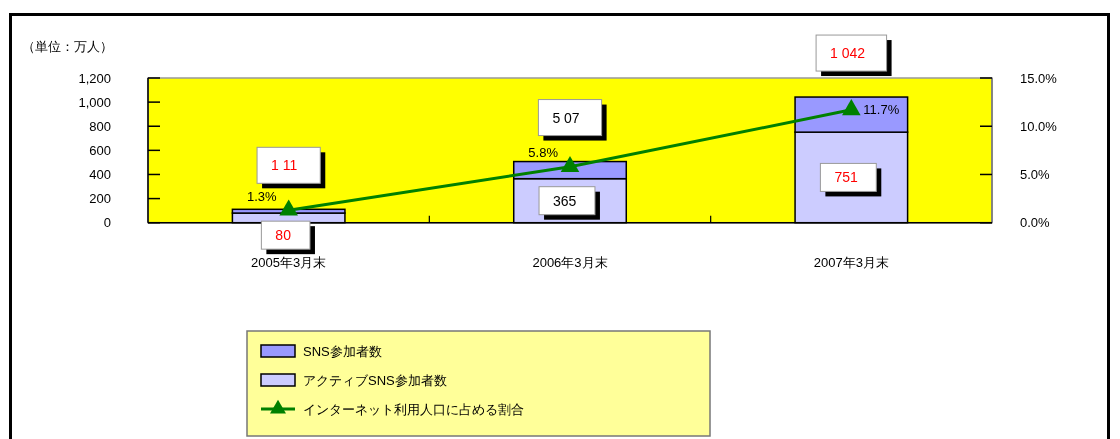  I want to click on data-label: 80, so click(283, 235).